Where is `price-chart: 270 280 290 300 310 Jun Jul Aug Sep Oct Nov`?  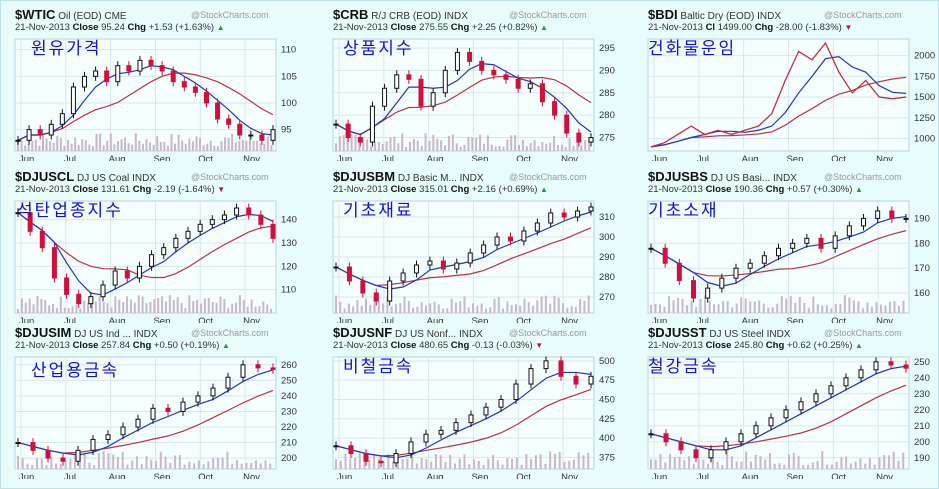 price-chart: 270 280 290 300 310 Jun Jul Aug Sep Oct Nov is located at coordinates (473, 261).